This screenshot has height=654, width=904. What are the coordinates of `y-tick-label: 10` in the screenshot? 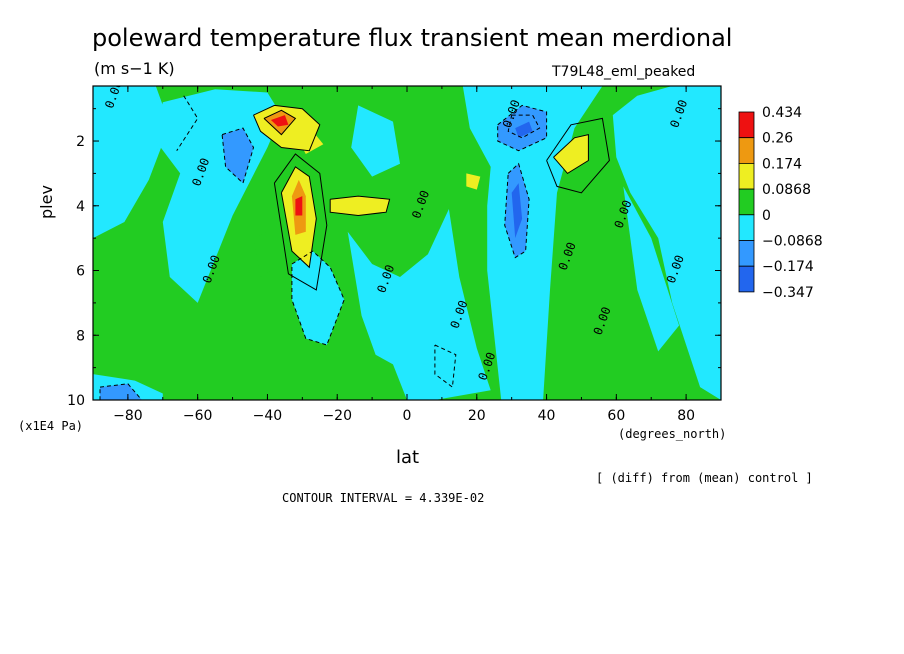 It's located at (76, 401).